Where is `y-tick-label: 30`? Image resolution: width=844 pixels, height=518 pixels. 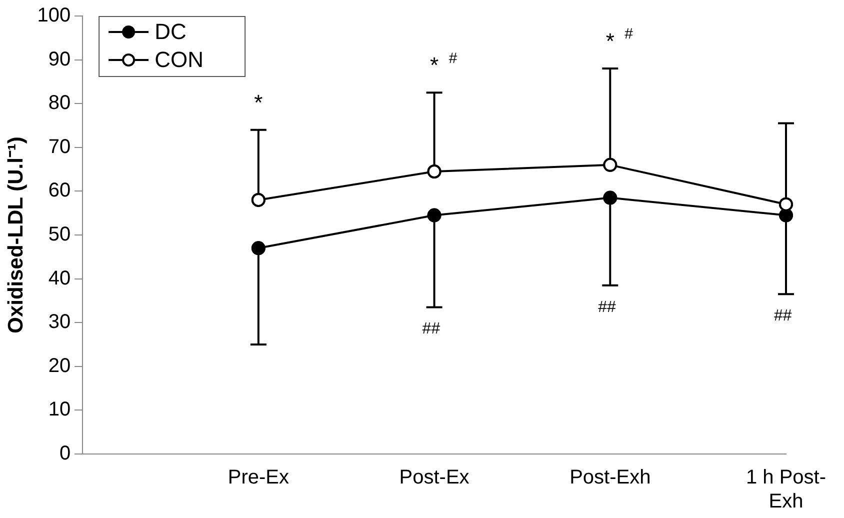 y-tick-label: 30 is located at coordinates (59, 322).